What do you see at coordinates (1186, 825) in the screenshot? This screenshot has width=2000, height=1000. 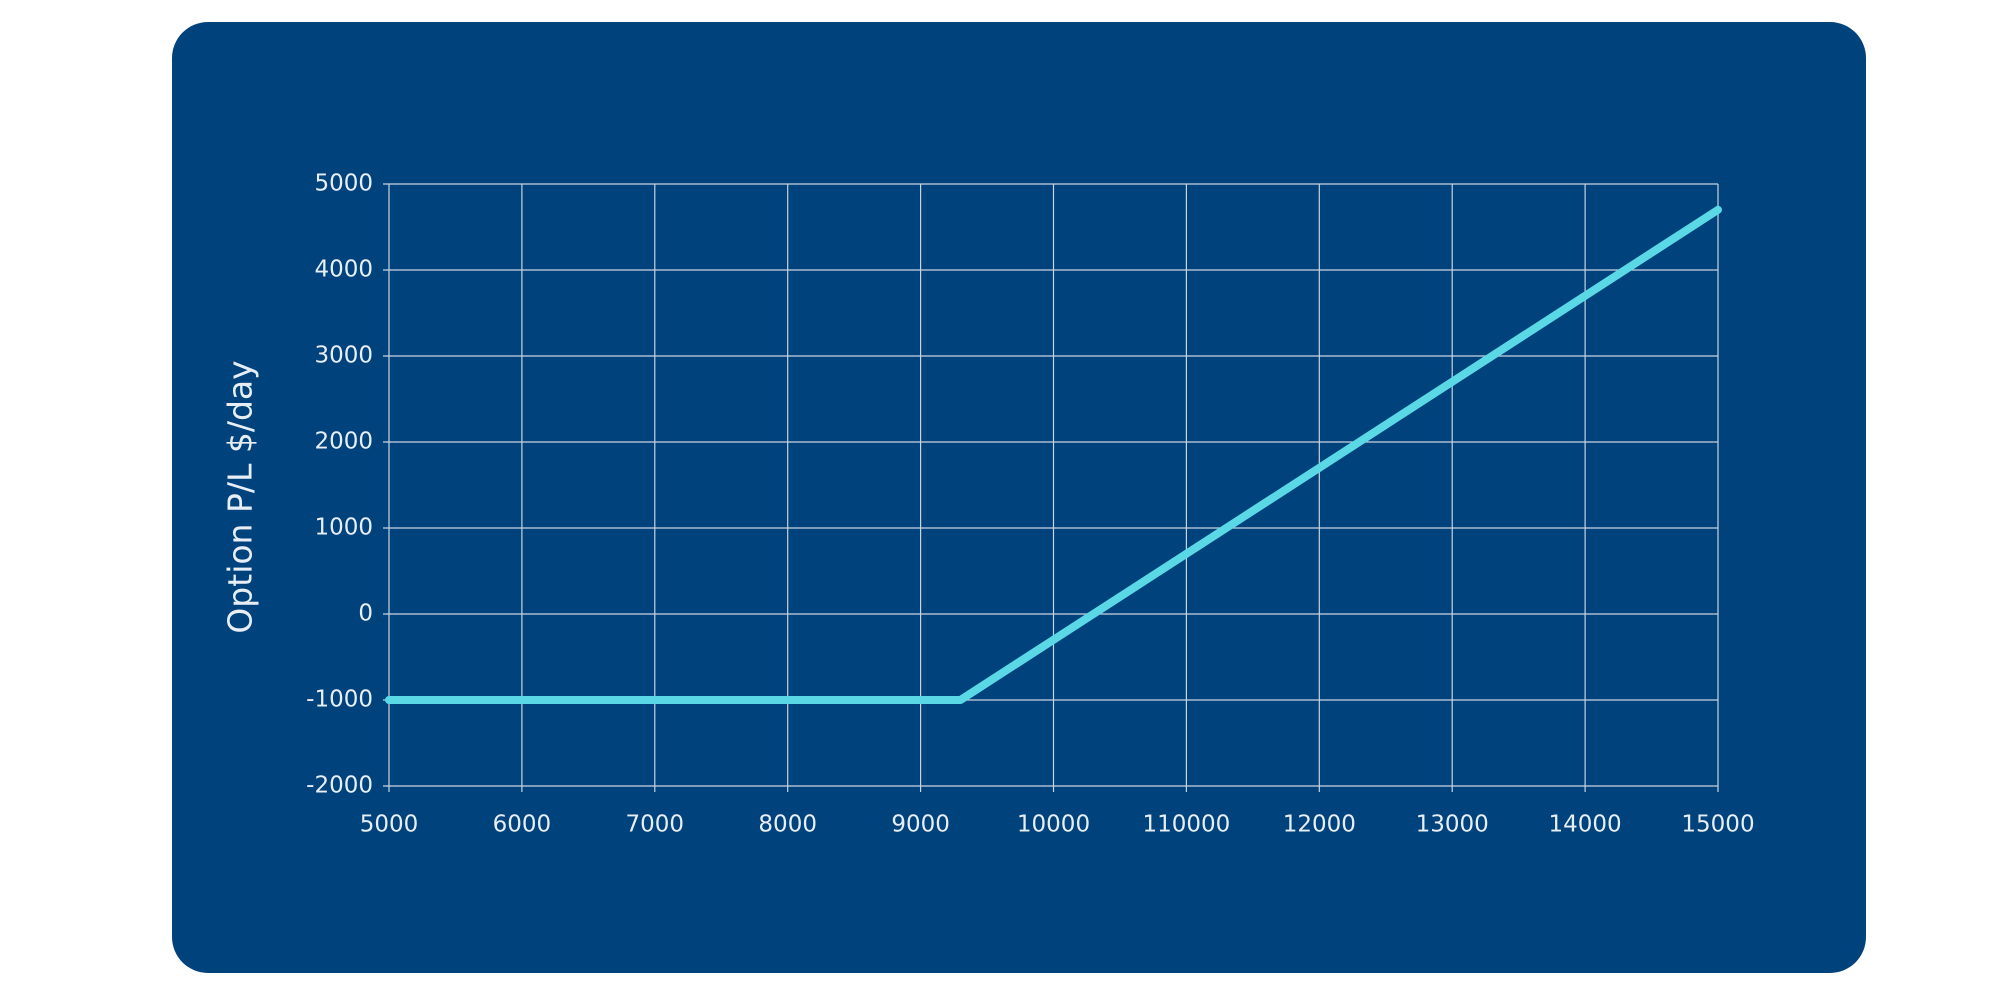 I see `x-tick-label: 110000` at bounding box center [1186, 825].